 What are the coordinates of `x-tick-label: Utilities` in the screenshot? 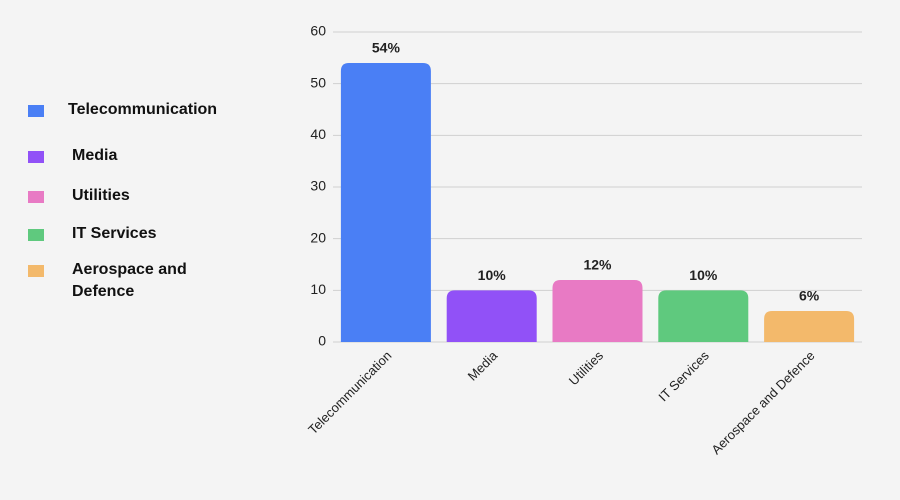 It's located at (586, 368).